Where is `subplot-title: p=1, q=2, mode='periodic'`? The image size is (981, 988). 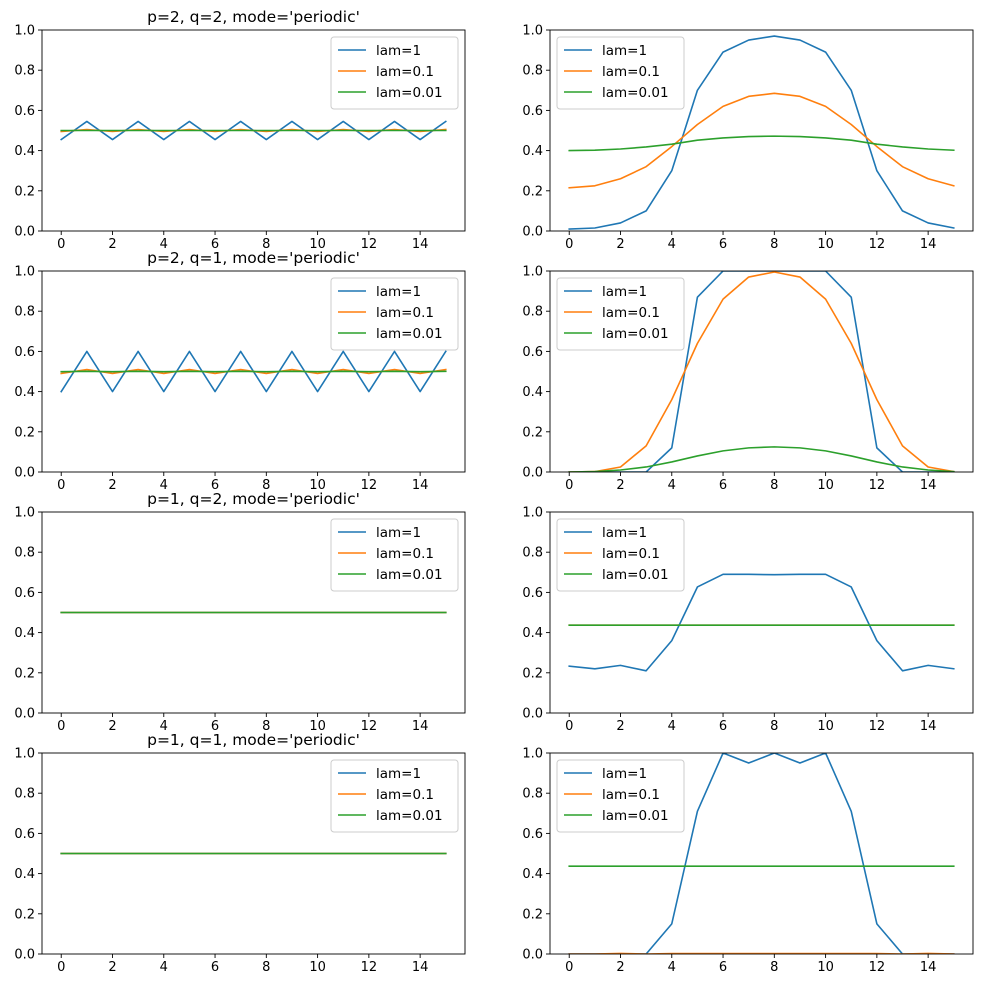 subplot-title: p=1, q=2, mode='periodic' is located at coordinates (253, 499).